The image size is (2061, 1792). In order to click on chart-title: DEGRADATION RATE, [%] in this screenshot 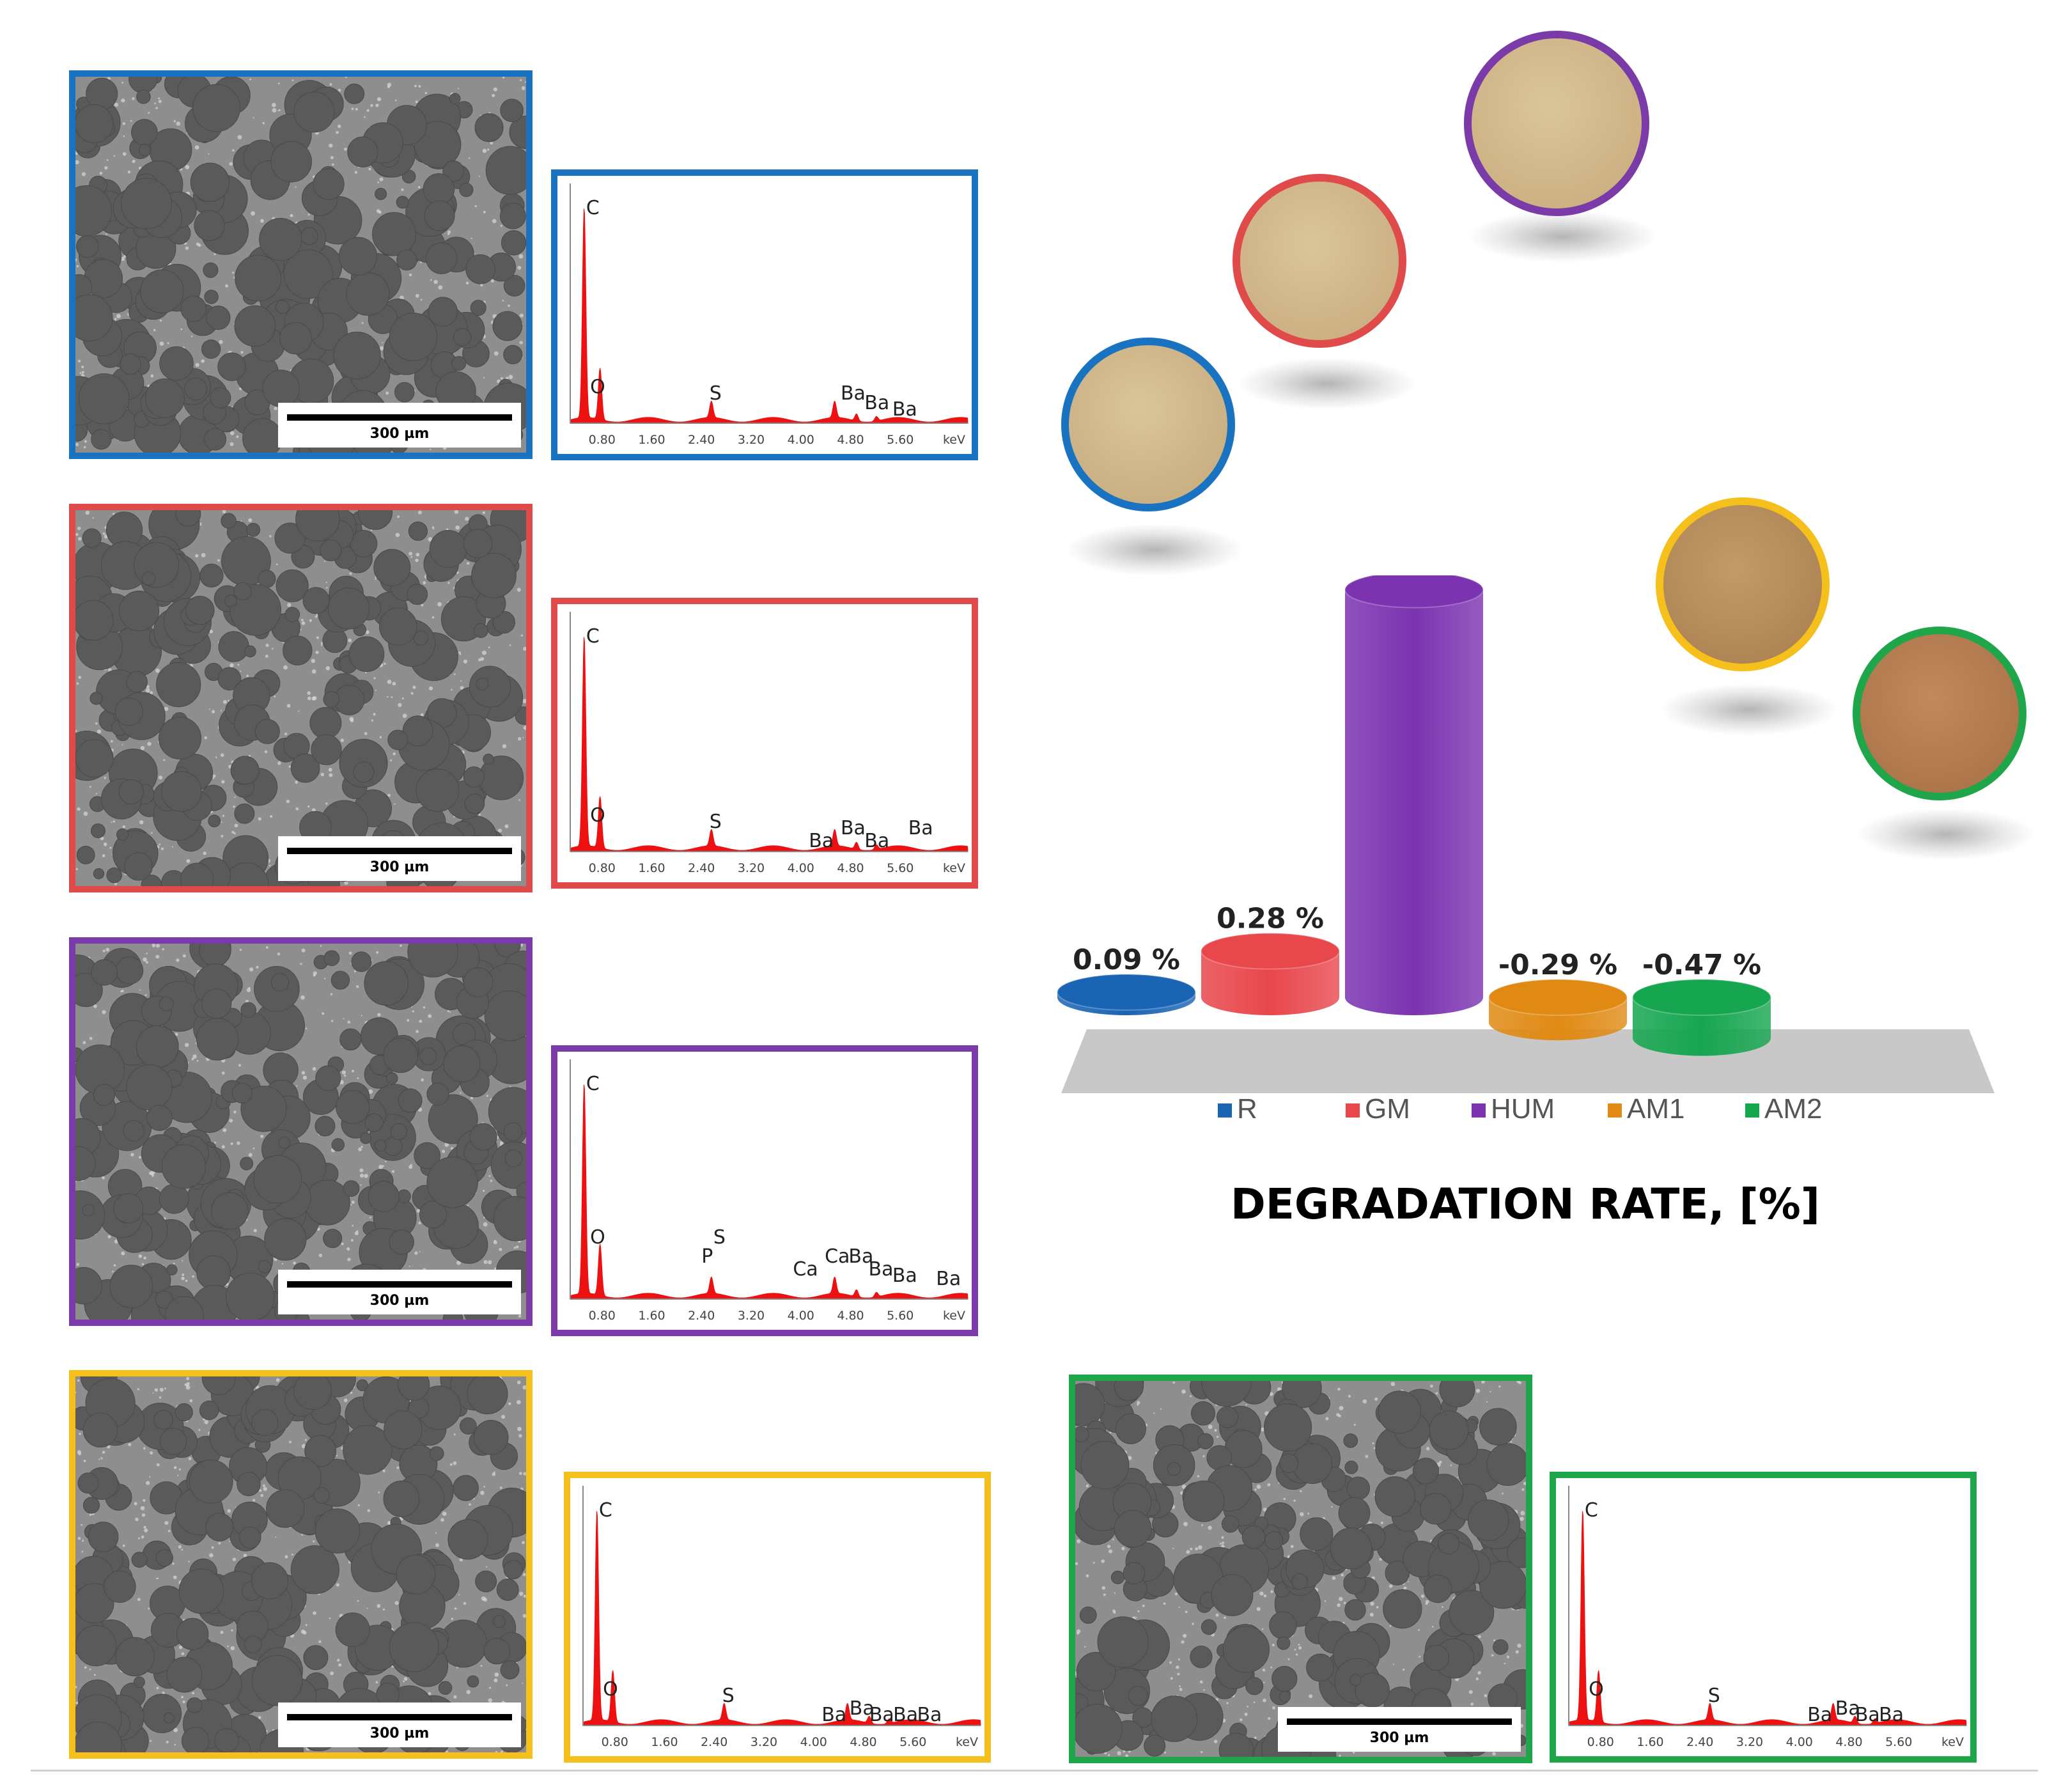, I will do `click(1526, 1205)`.